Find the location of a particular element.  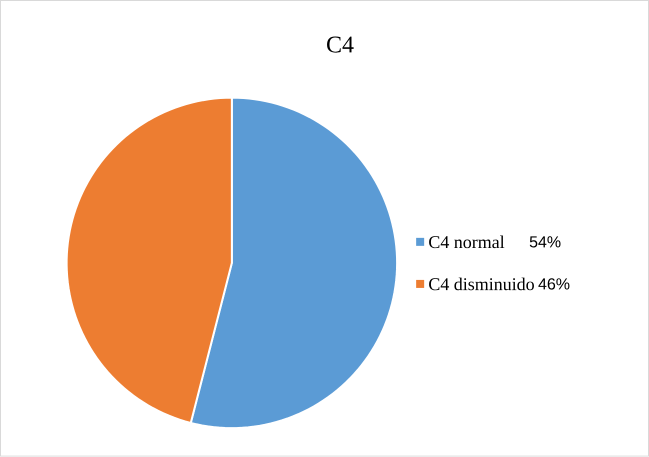

legend-label: C4 normal is located at coordinates (466, 242).